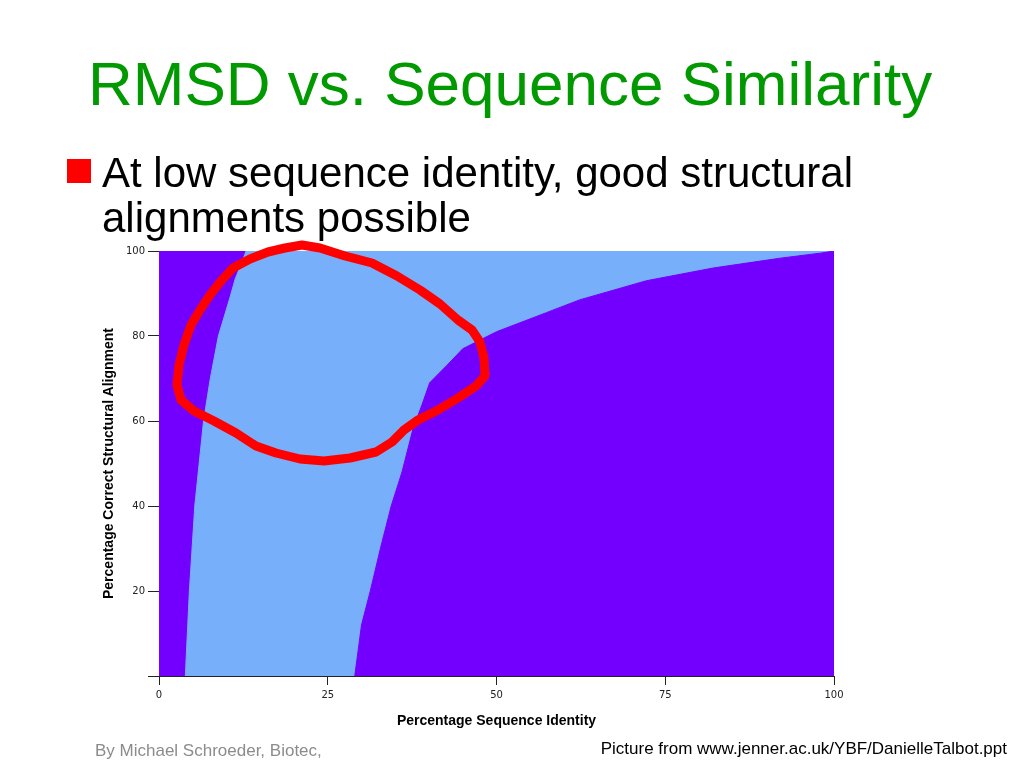  I want to click on y-tick-label: 40, so click(138, 505).